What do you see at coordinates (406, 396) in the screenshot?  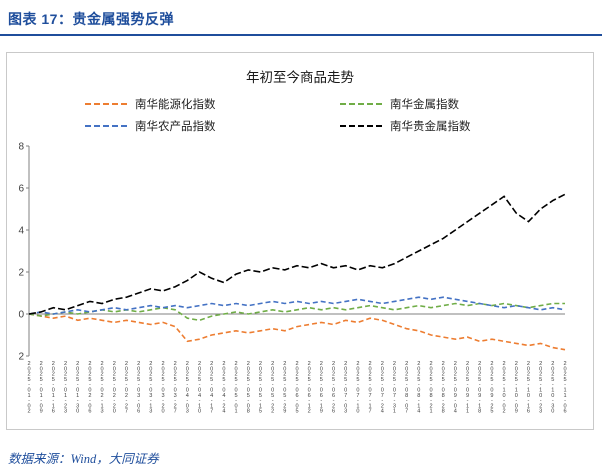 I see `x-tick-label-char: 8` at bounding box center [406, 396].